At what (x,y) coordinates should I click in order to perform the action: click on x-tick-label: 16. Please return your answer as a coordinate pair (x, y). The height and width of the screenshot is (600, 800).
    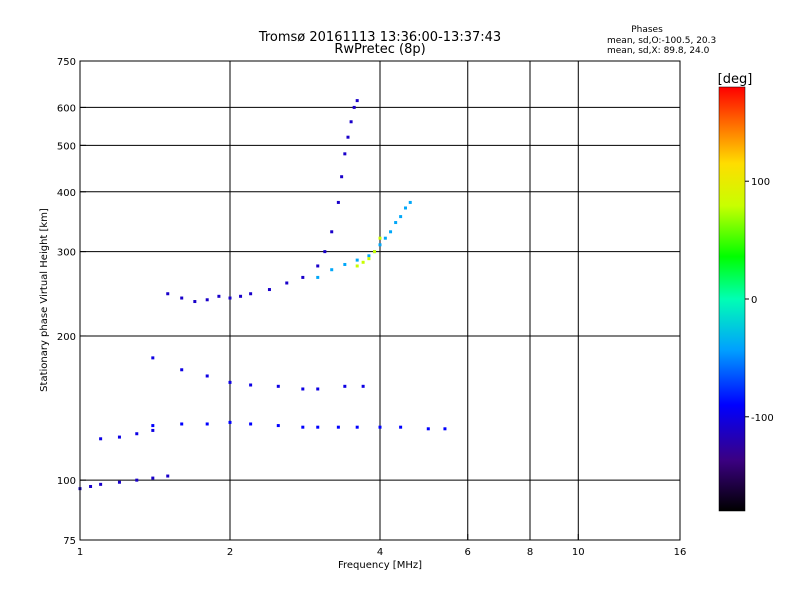
    Looking at the image, I should click on (680, 552).